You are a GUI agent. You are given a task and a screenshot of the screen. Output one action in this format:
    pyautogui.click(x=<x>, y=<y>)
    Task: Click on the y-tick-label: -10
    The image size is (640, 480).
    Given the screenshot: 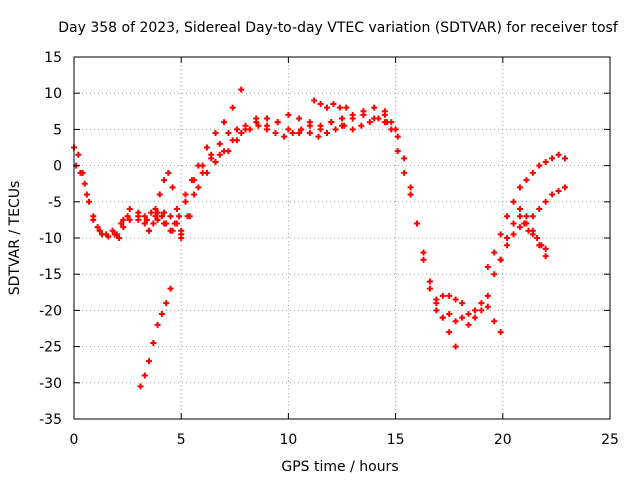 What is the action you would take?
    pyautogui.click(x=50, y=239)
    